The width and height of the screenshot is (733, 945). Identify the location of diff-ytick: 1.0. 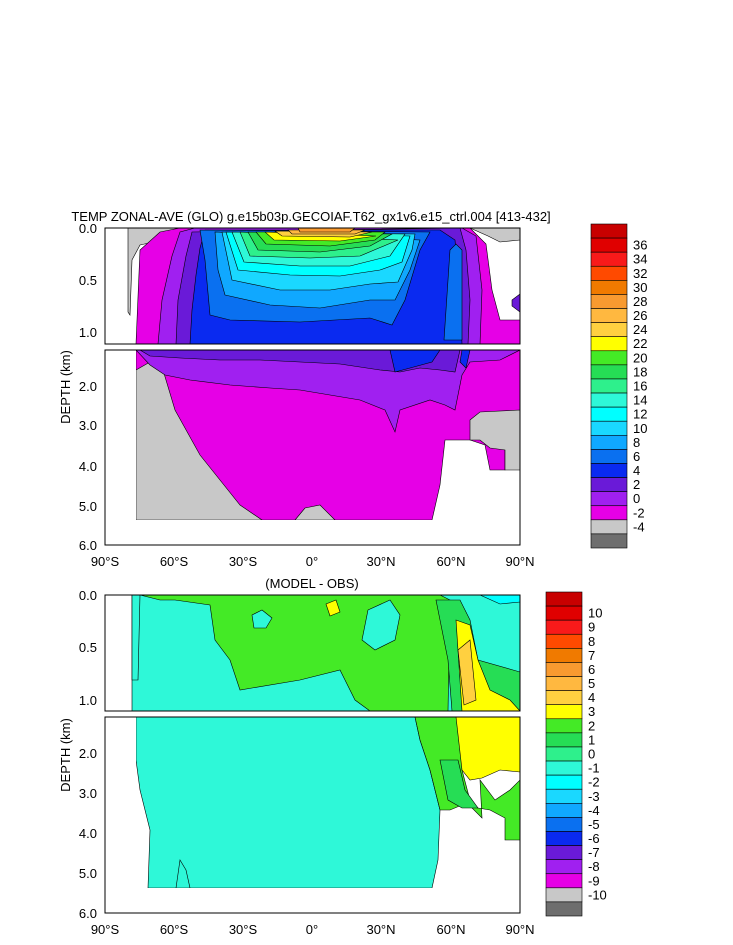
(88, 700).